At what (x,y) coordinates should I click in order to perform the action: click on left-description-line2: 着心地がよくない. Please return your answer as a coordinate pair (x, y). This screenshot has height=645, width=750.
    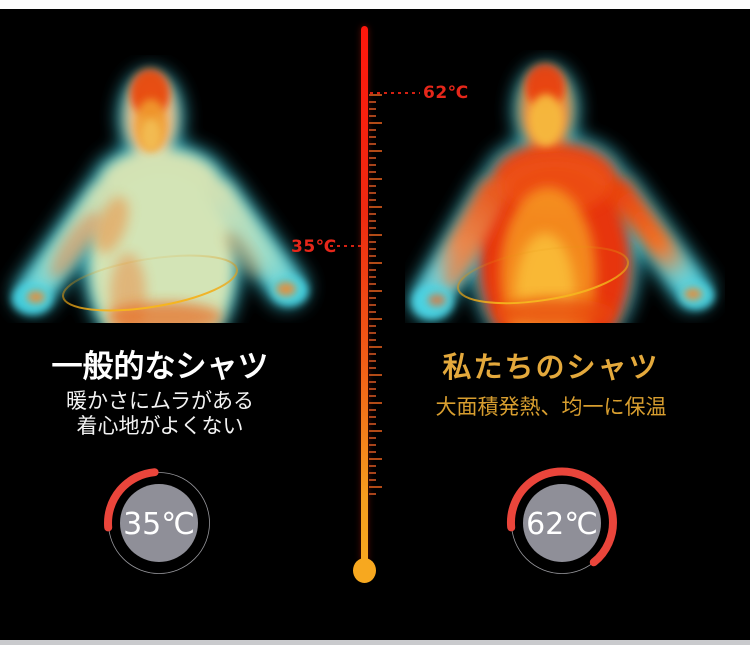
    Looking at the image, I should click on (160, 426).